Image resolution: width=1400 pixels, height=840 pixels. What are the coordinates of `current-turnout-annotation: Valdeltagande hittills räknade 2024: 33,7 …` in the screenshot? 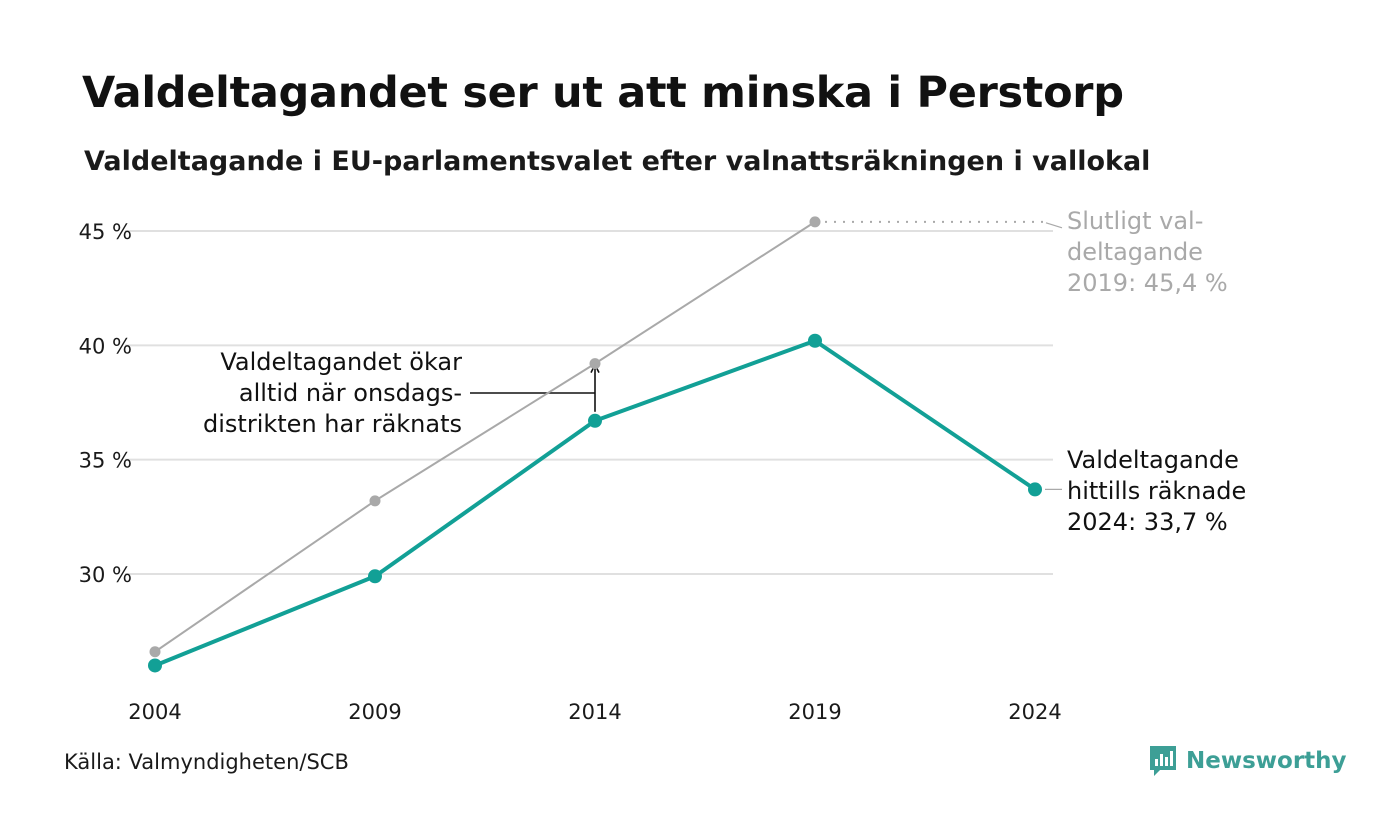 It's located at (1156, 491).